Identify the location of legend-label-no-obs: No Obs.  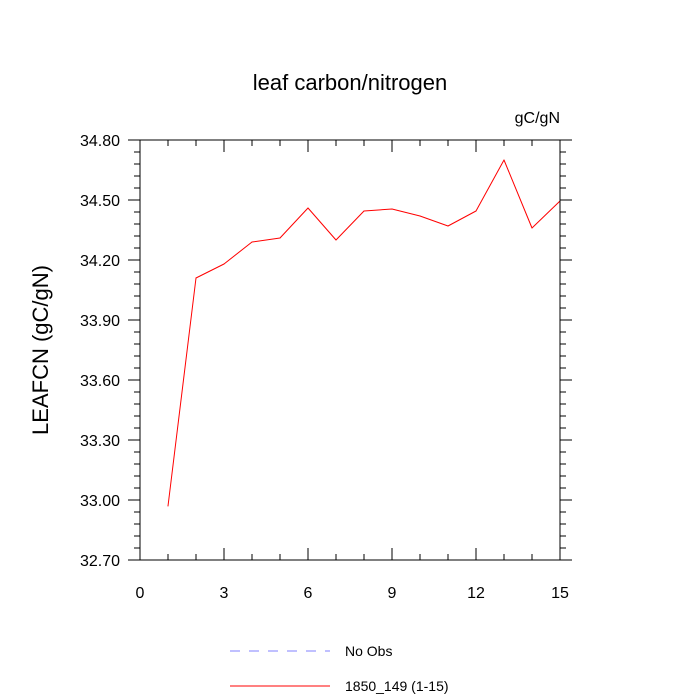
(368, 651).